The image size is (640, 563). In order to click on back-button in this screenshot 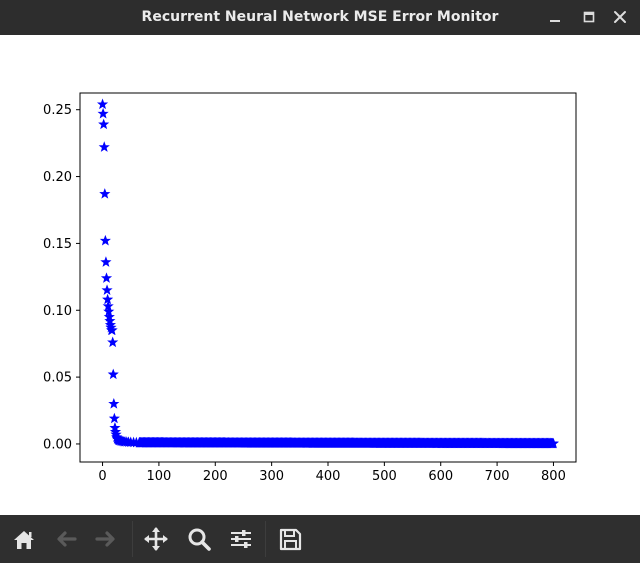, I will do `click(66, 539)`.